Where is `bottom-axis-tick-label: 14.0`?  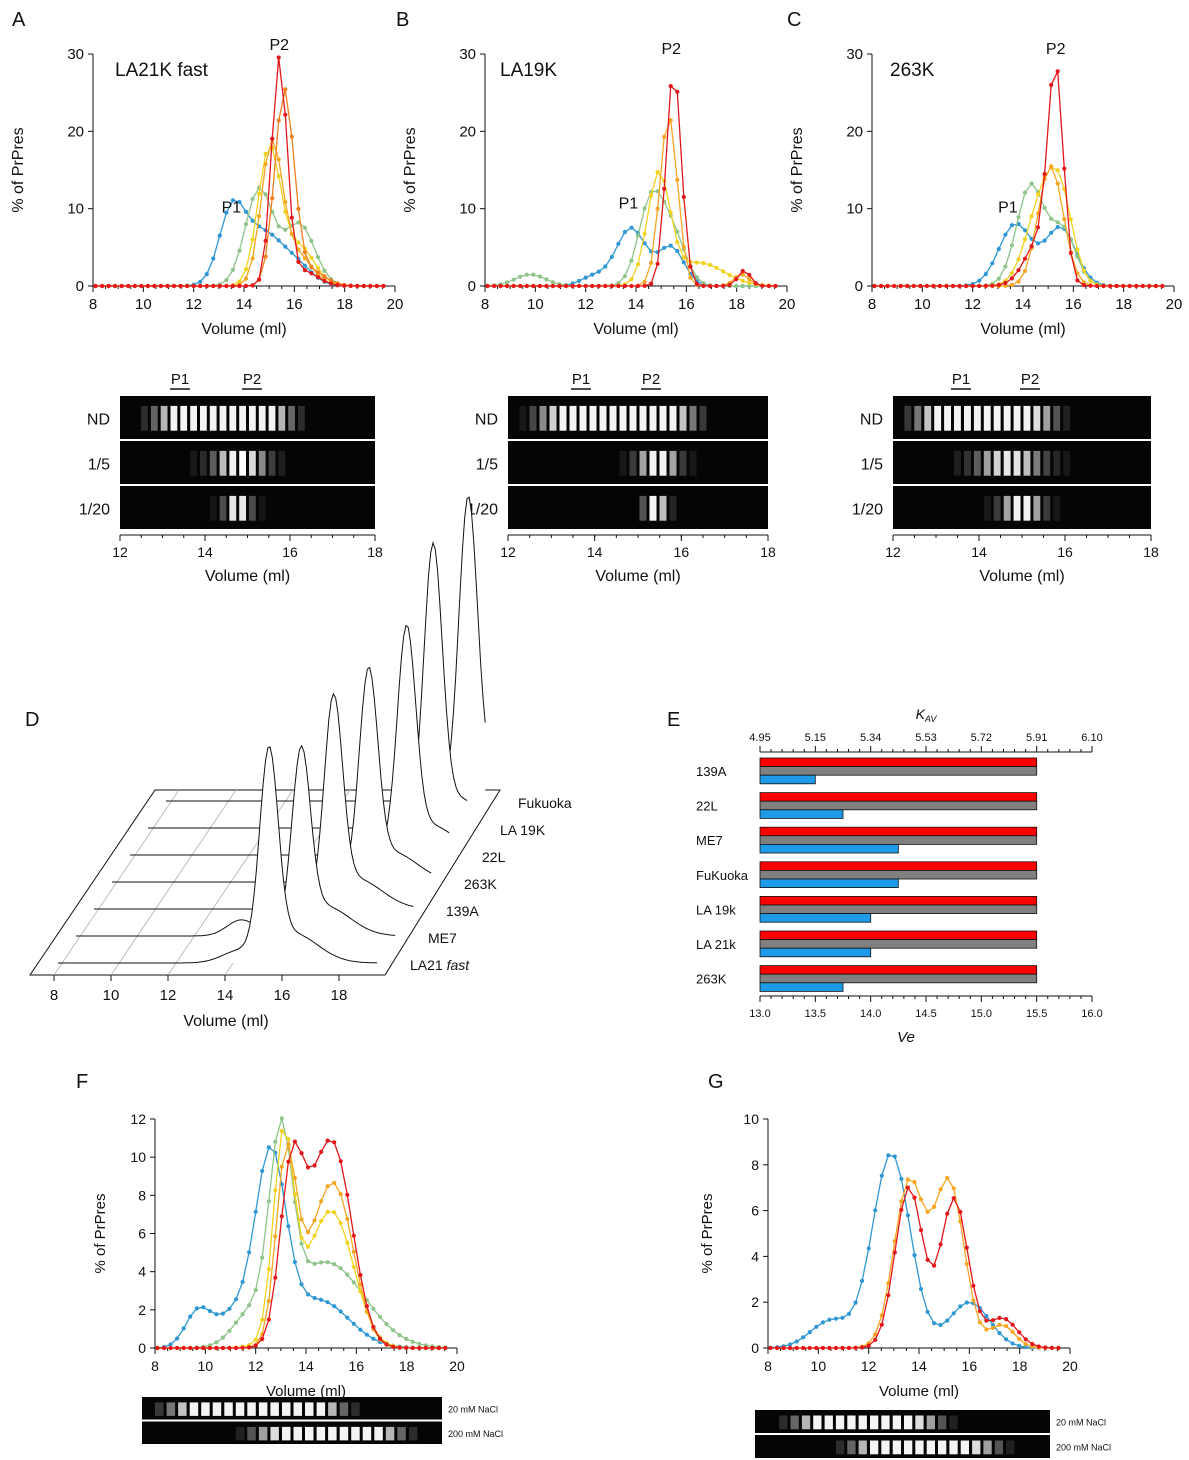 bottom-axis-tick-label: 14.0 is located at coordinates (870, 1014).